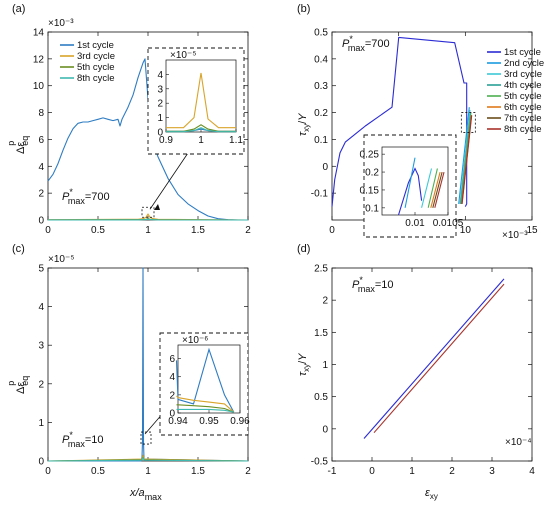  Describe the element at coordinates (303, 249) in the screenshot. I see `panel-label: (d)` at that location.